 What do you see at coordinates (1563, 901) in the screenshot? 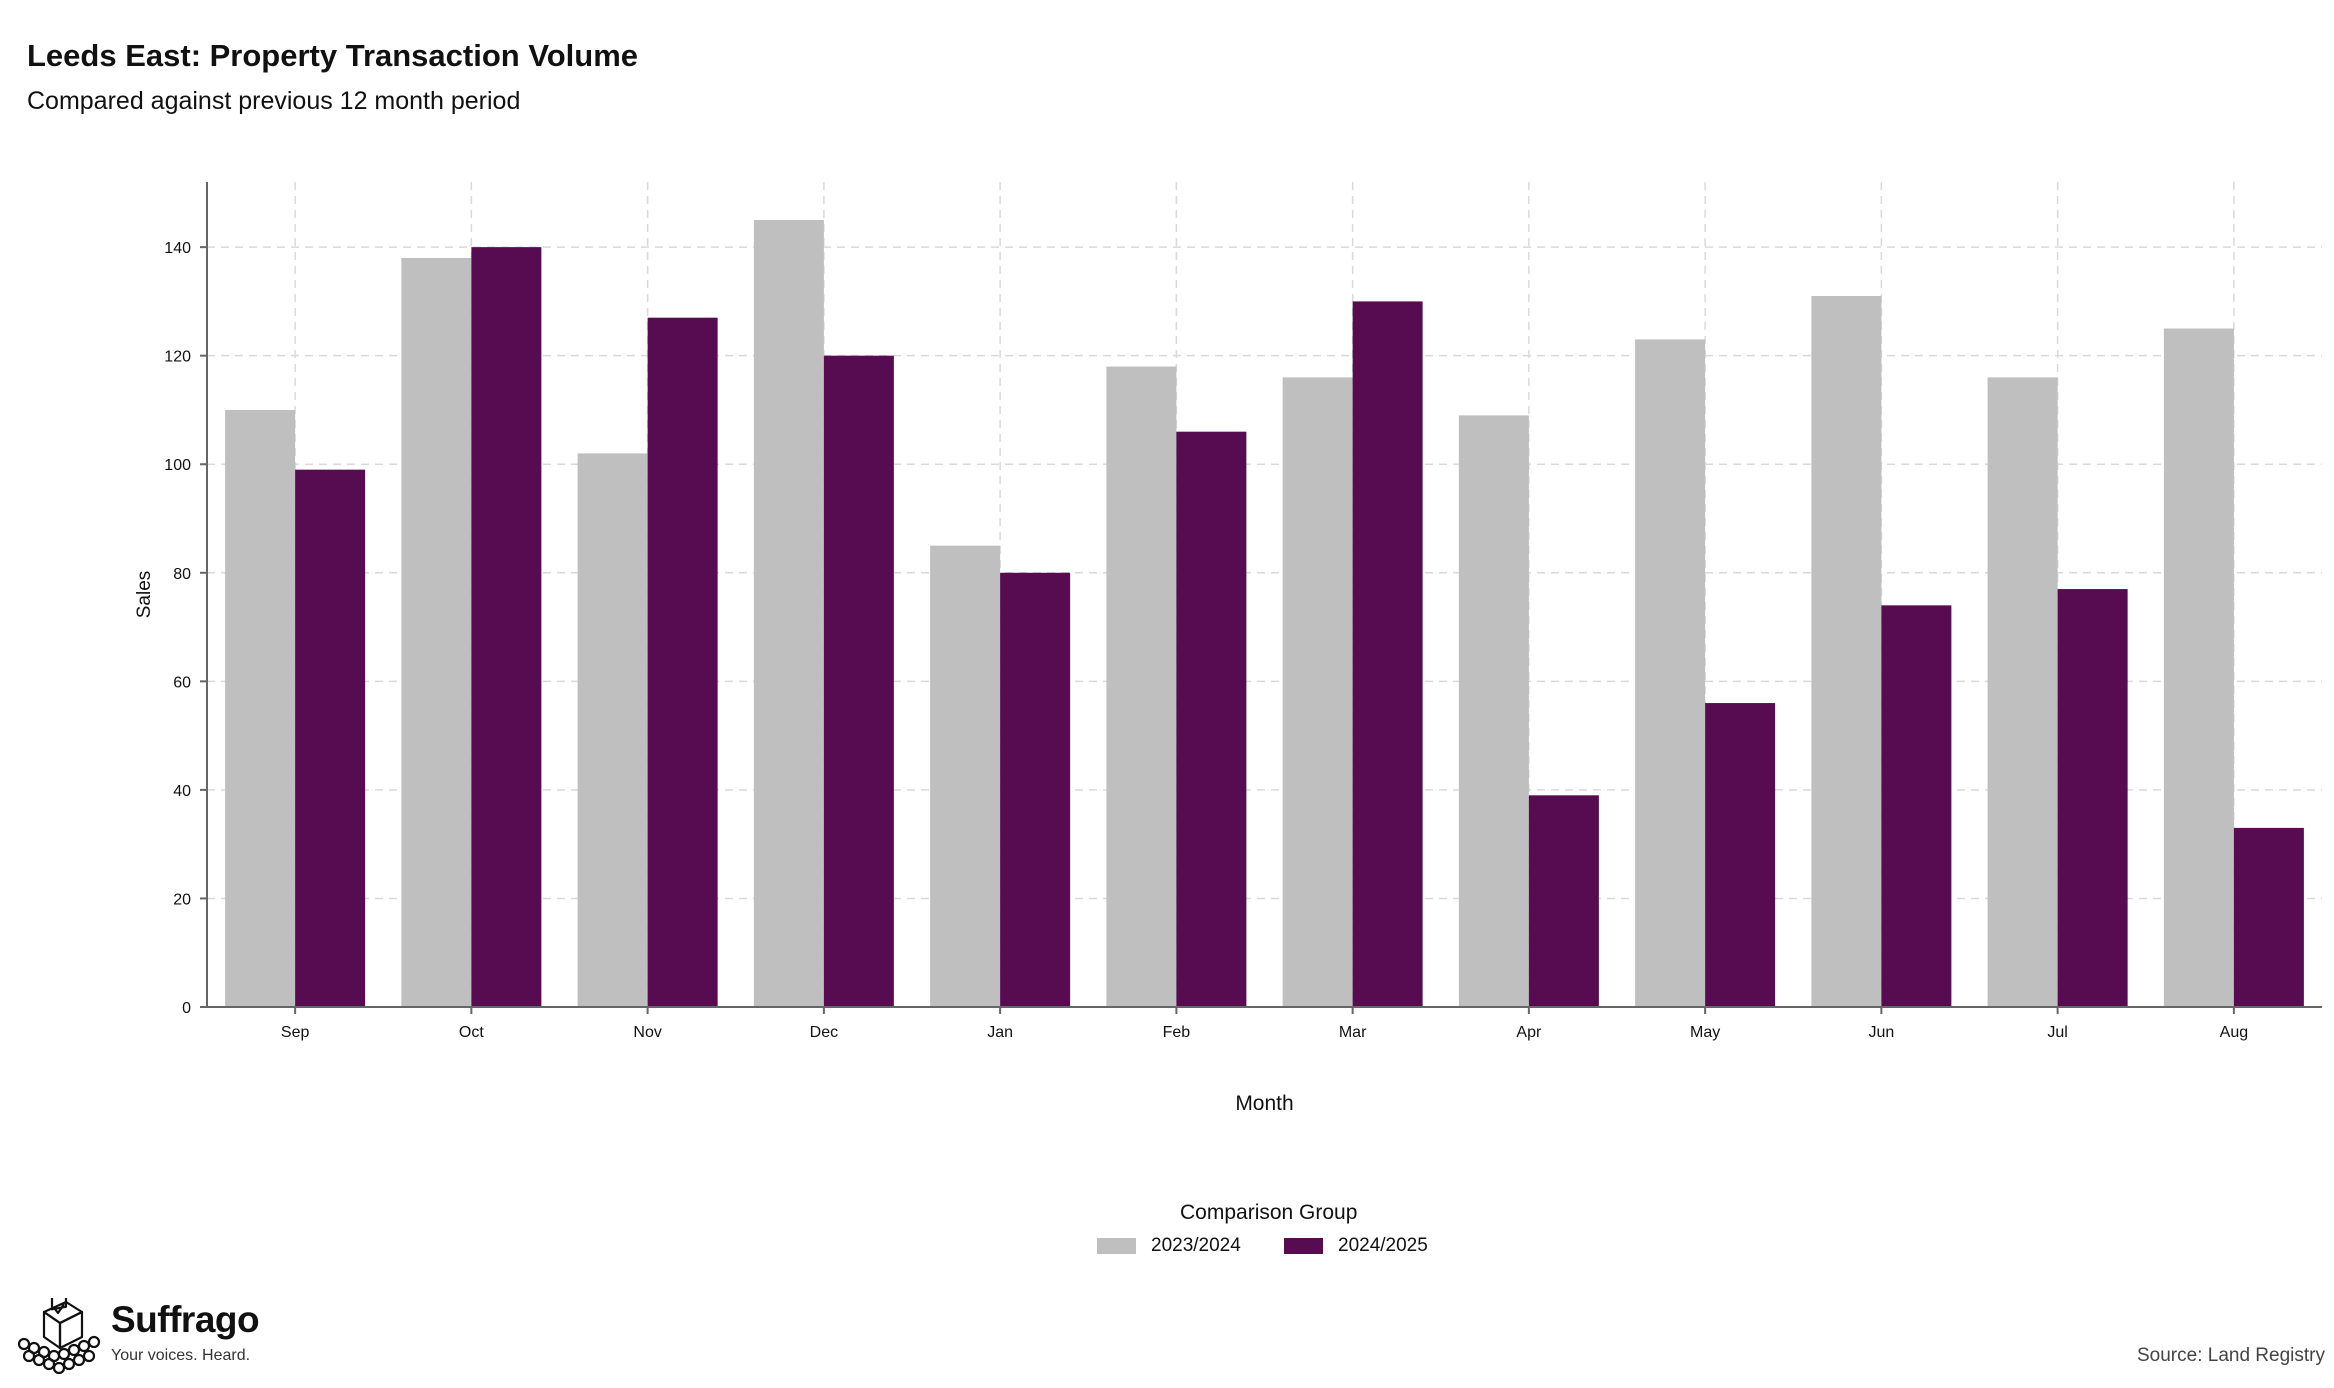
I see `bar-2024-2025-apr` at bounding box center [1563, 901].